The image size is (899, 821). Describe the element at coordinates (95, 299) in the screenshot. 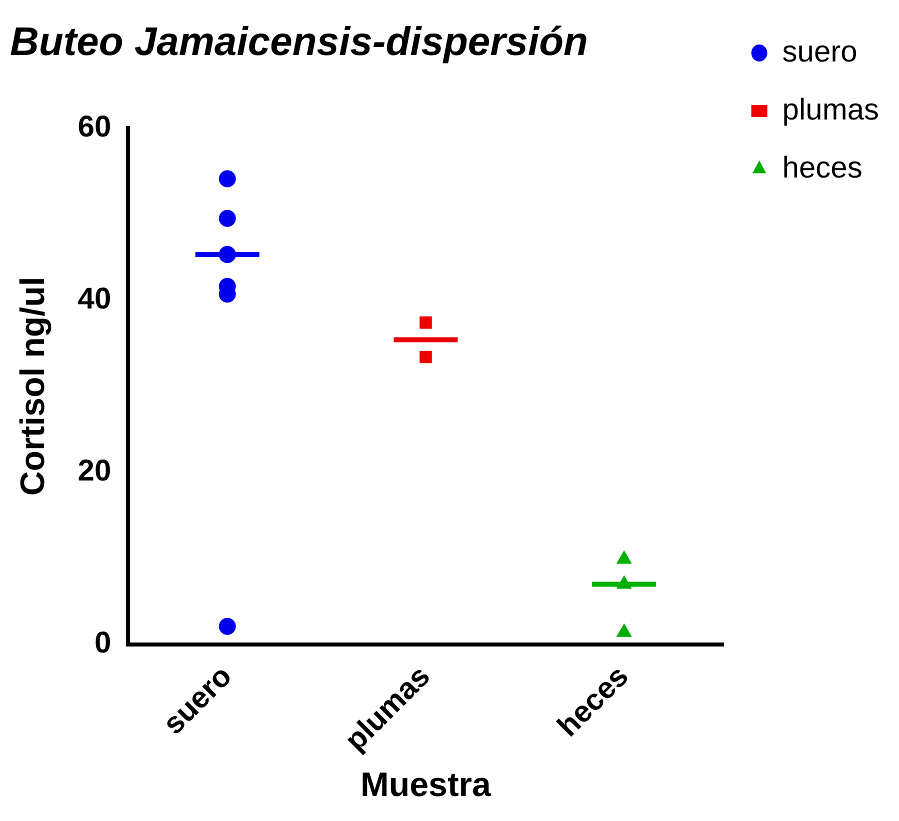

I see `y-tick-label: 40` at that location.